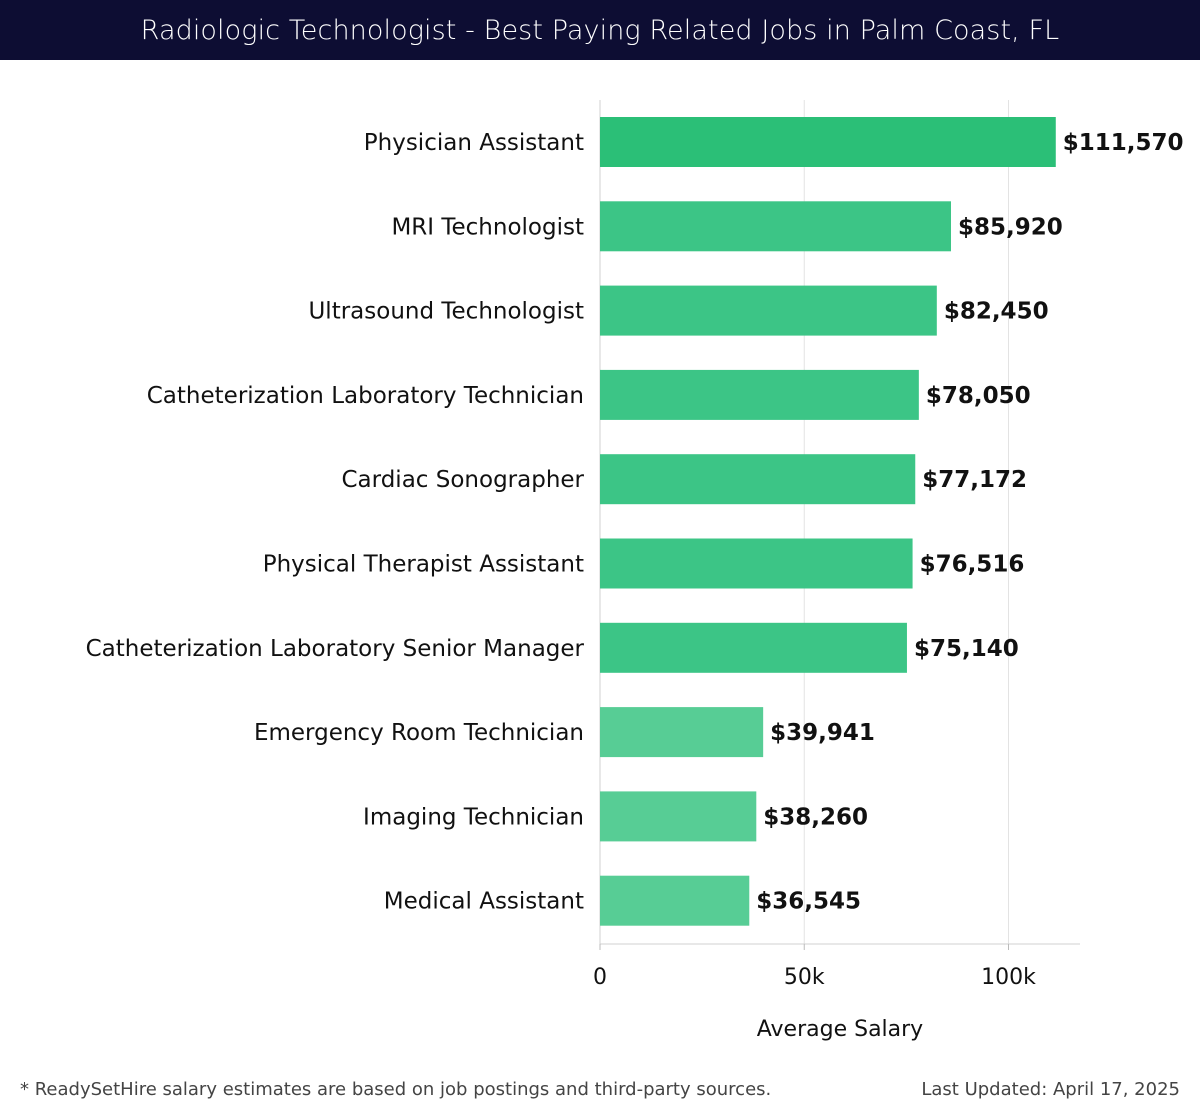 The height and width of the screenshot is (1120, 1200). What do you see at coordinates (974, 480) in the screenshot?
I see `data-label: $77,172` at bounding box center [974, 480].